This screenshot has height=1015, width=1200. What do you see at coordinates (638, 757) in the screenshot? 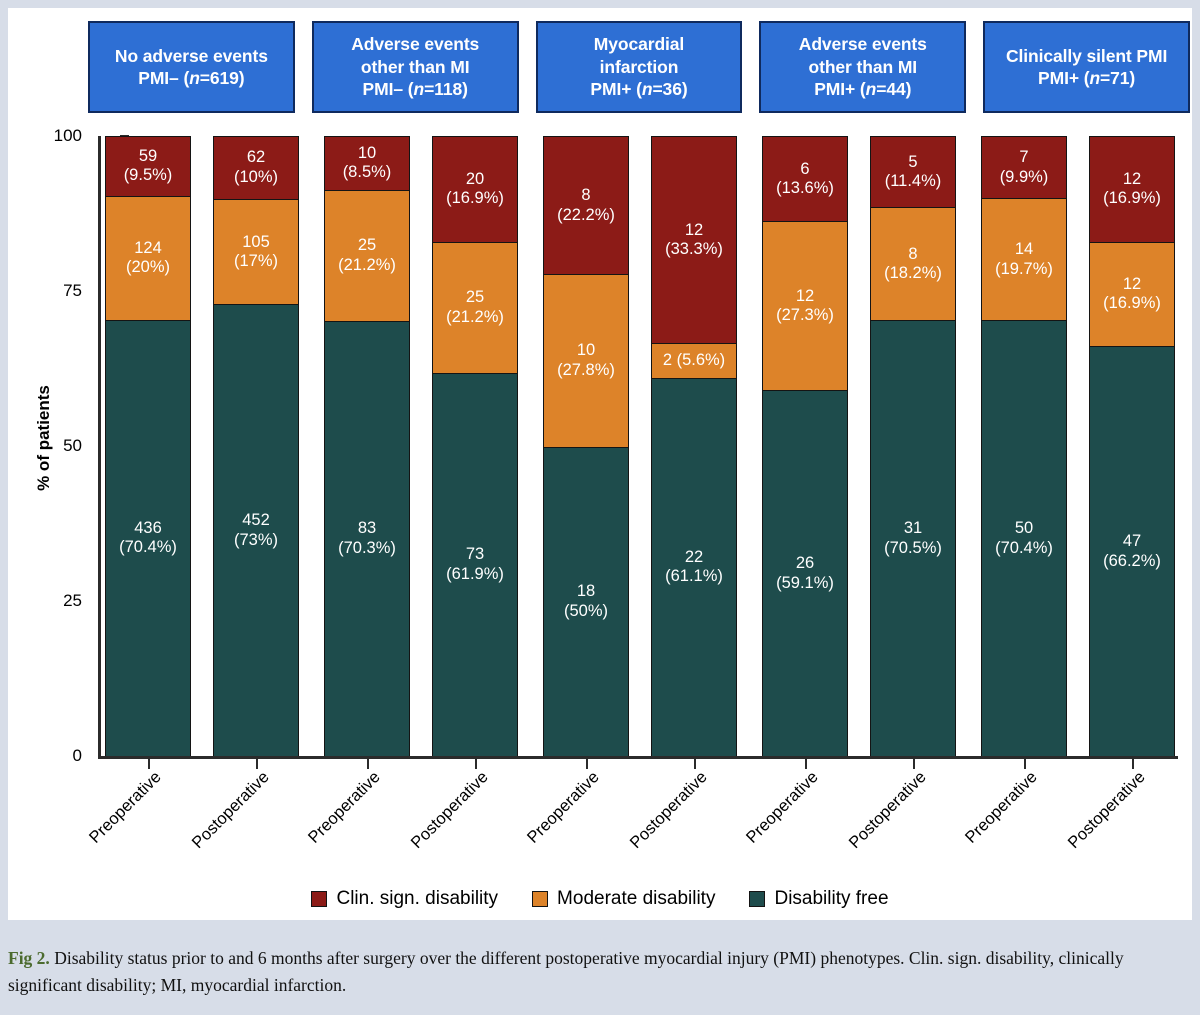
I see `x-axis-line` at bounding box center [638, 757].